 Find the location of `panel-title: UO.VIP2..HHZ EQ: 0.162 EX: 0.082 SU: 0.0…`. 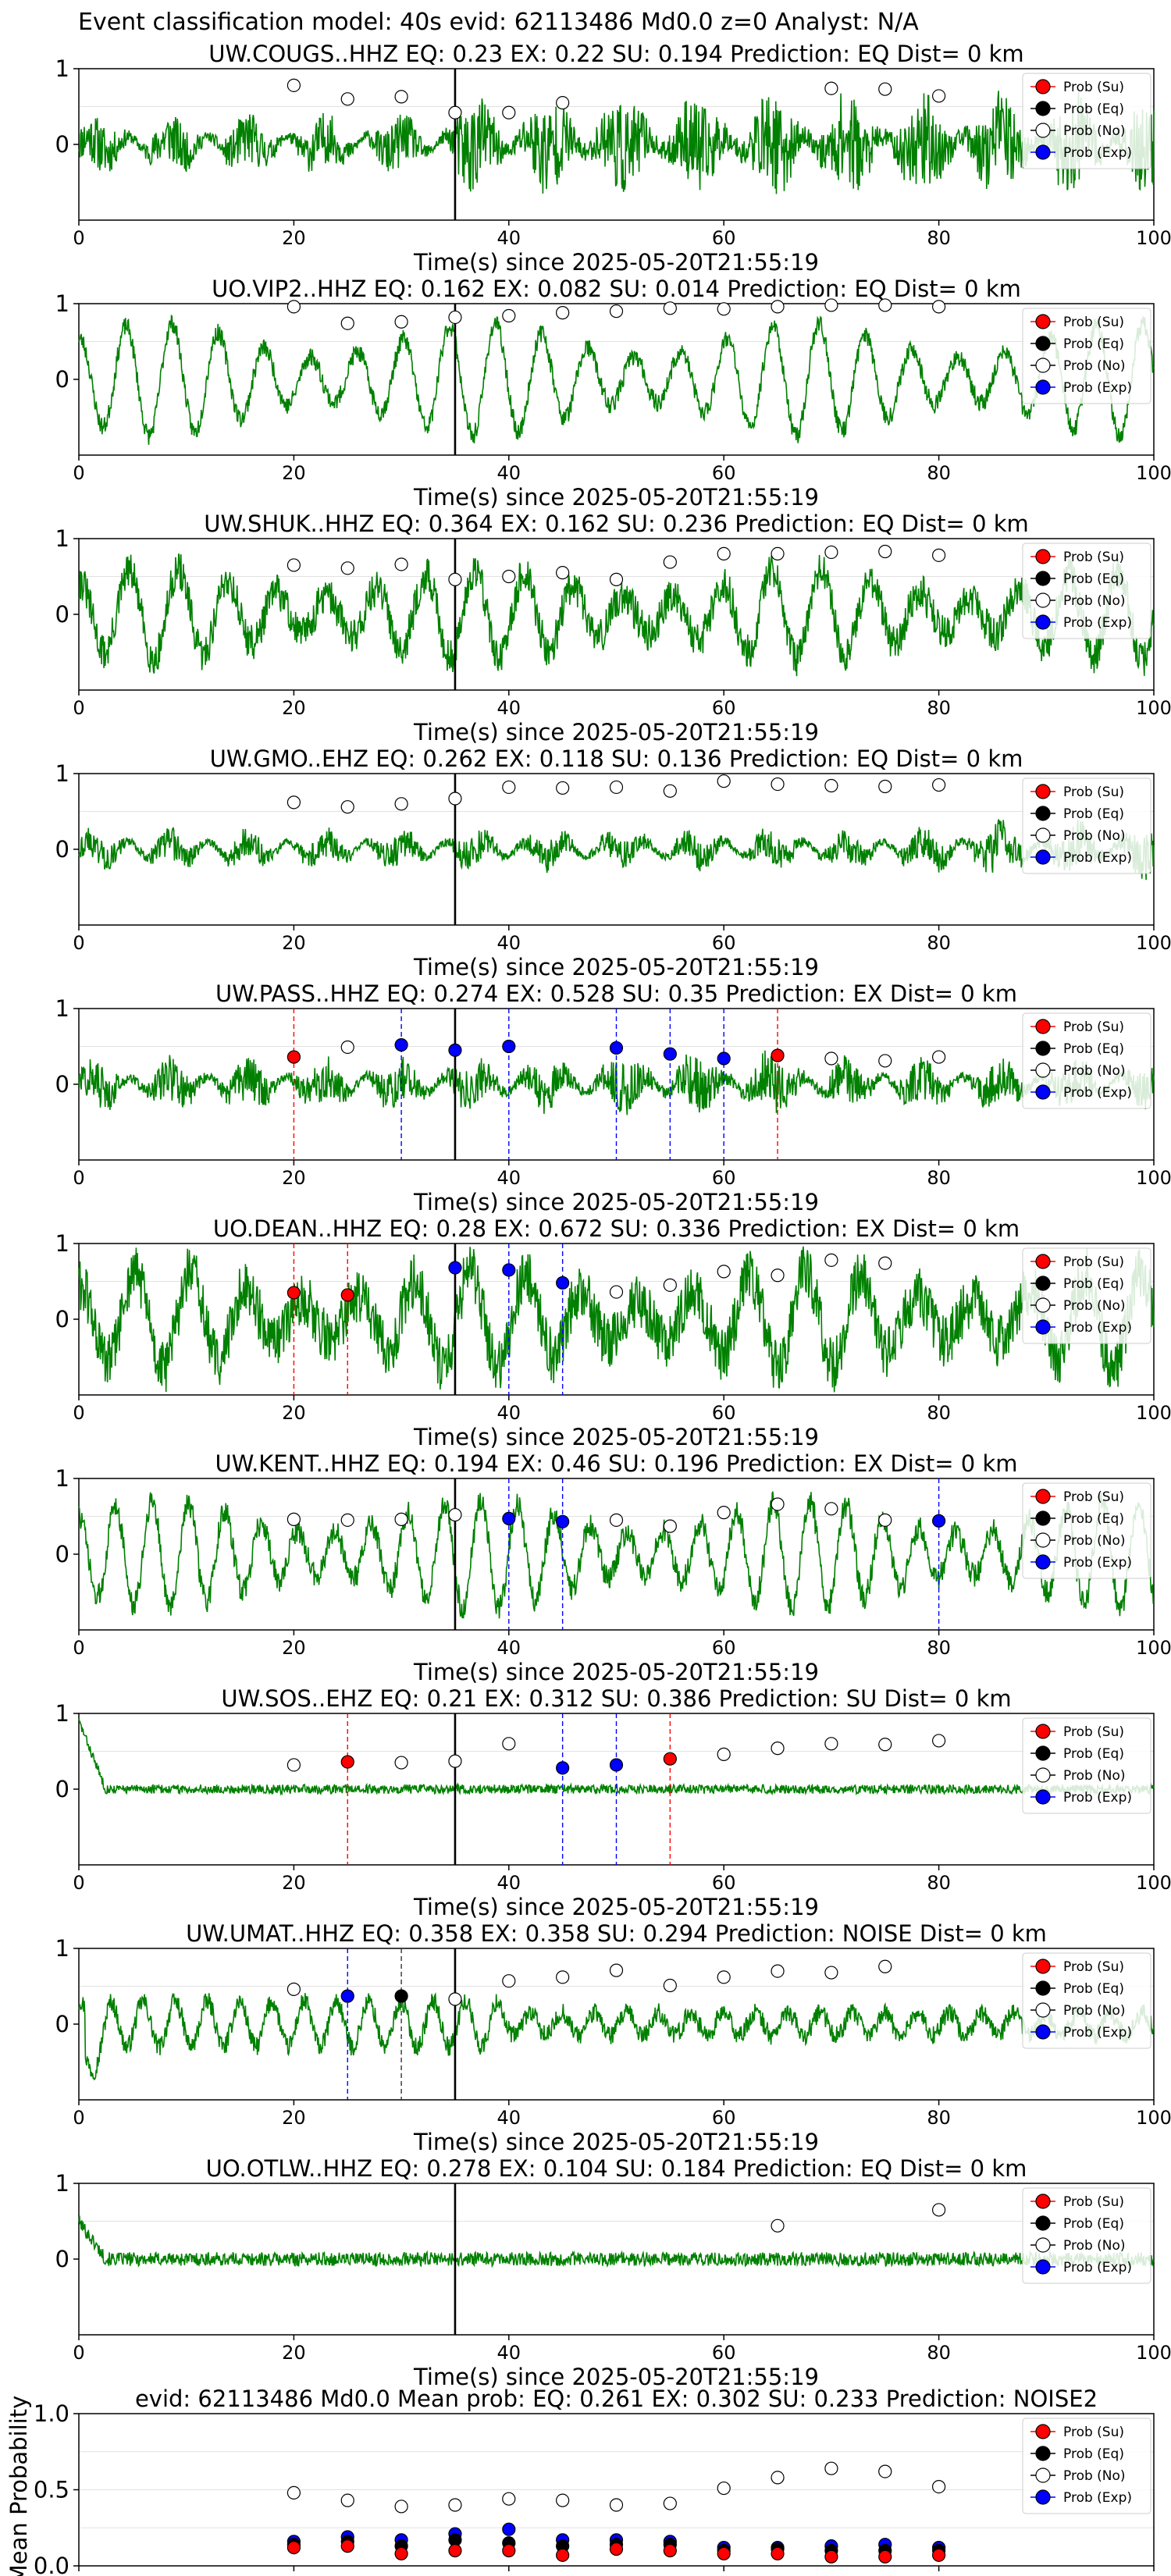

panel-title: UO.VIP2..HHZ EQ: 0.162 EX: 0.082 SU: 0.0… is located at coordinates (616, 289).